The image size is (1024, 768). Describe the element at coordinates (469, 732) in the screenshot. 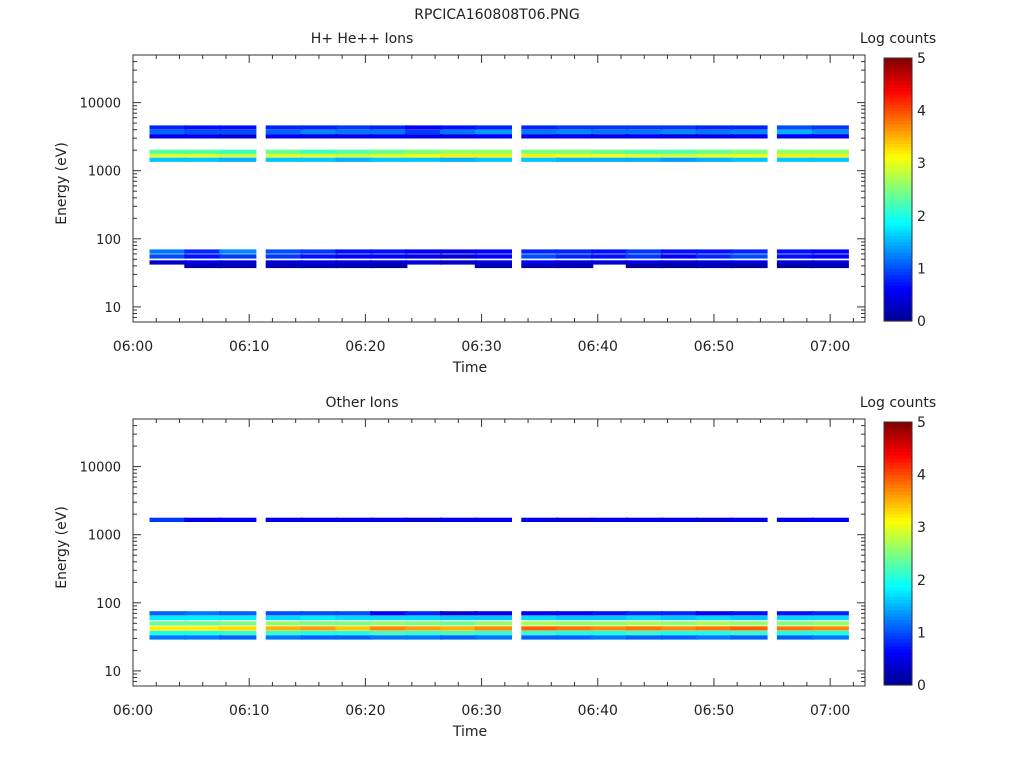

I see `x-axis-label: Time` at that location.